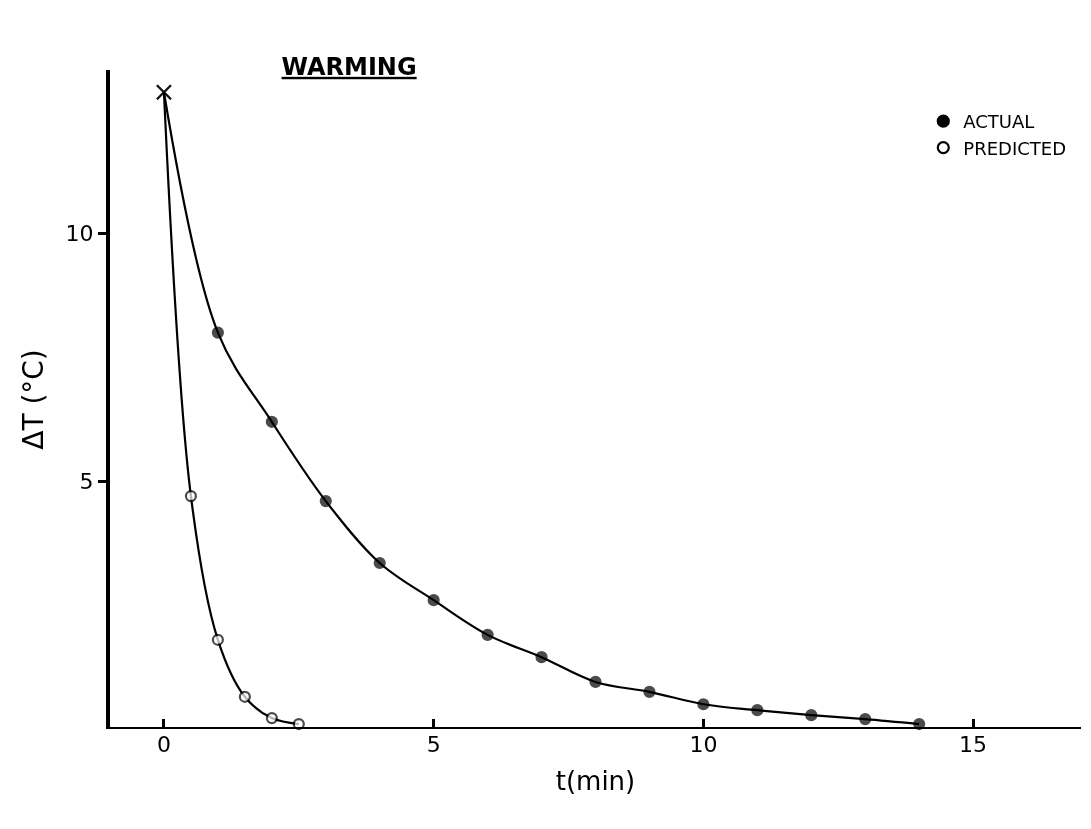 The width and height of the screenshot is (1091, 829). What do you see at coordinates (33, 399) in the screenshot?
I see `y-axis-title: ΔT (°C)` at bounding box center [33, 399].